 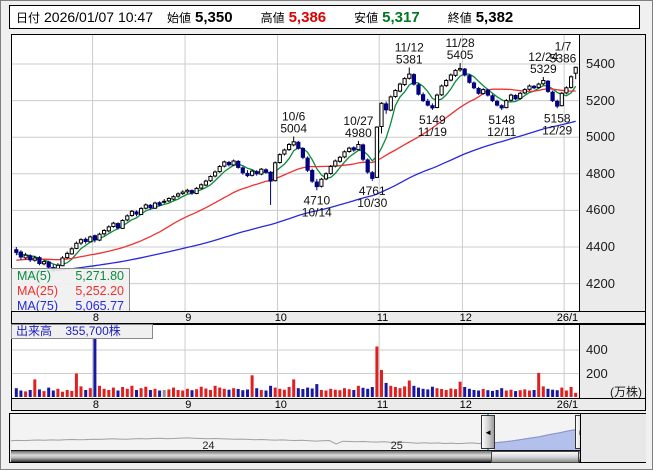 What do you see at coordinates (295, 456) in the screenshot?
I see `scrollbar-track` at bounding box center [295, 456].